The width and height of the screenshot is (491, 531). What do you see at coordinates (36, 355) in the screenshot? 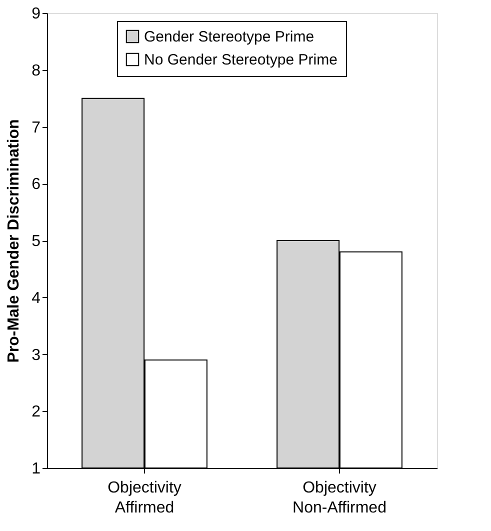
I see `y-tick-label: 3` at bounding box center [36, 355].